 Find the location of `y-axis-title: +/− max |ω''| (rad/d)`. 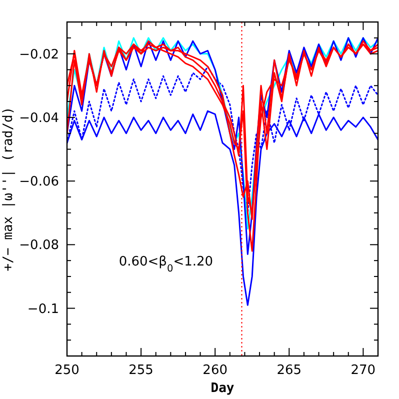

y-axis-title: +/− max |ω''| (rad/d) is located at coordinates (8, 189).